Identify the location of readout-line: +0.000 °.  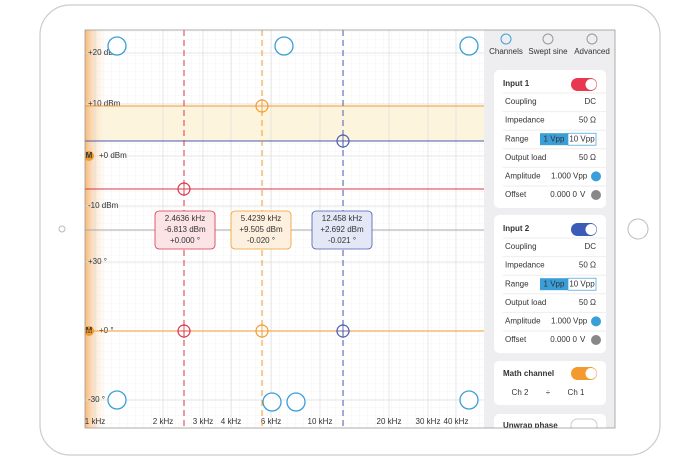
(185, 240).